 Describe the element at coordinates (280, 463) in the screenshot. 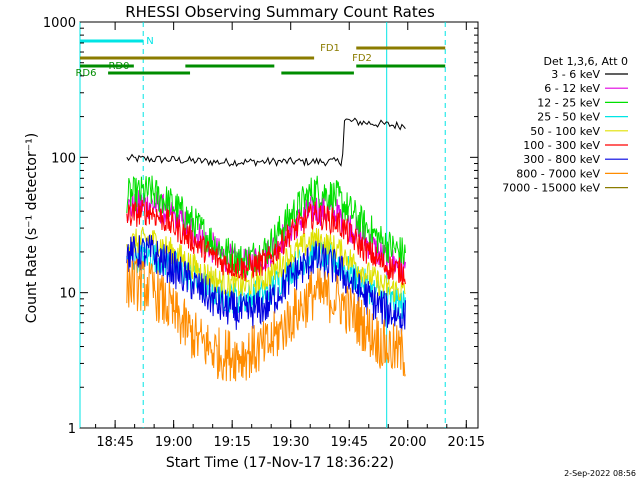

I see `x-axis-label: Start Time (17-Nov-17 18:36:22)` at that location.